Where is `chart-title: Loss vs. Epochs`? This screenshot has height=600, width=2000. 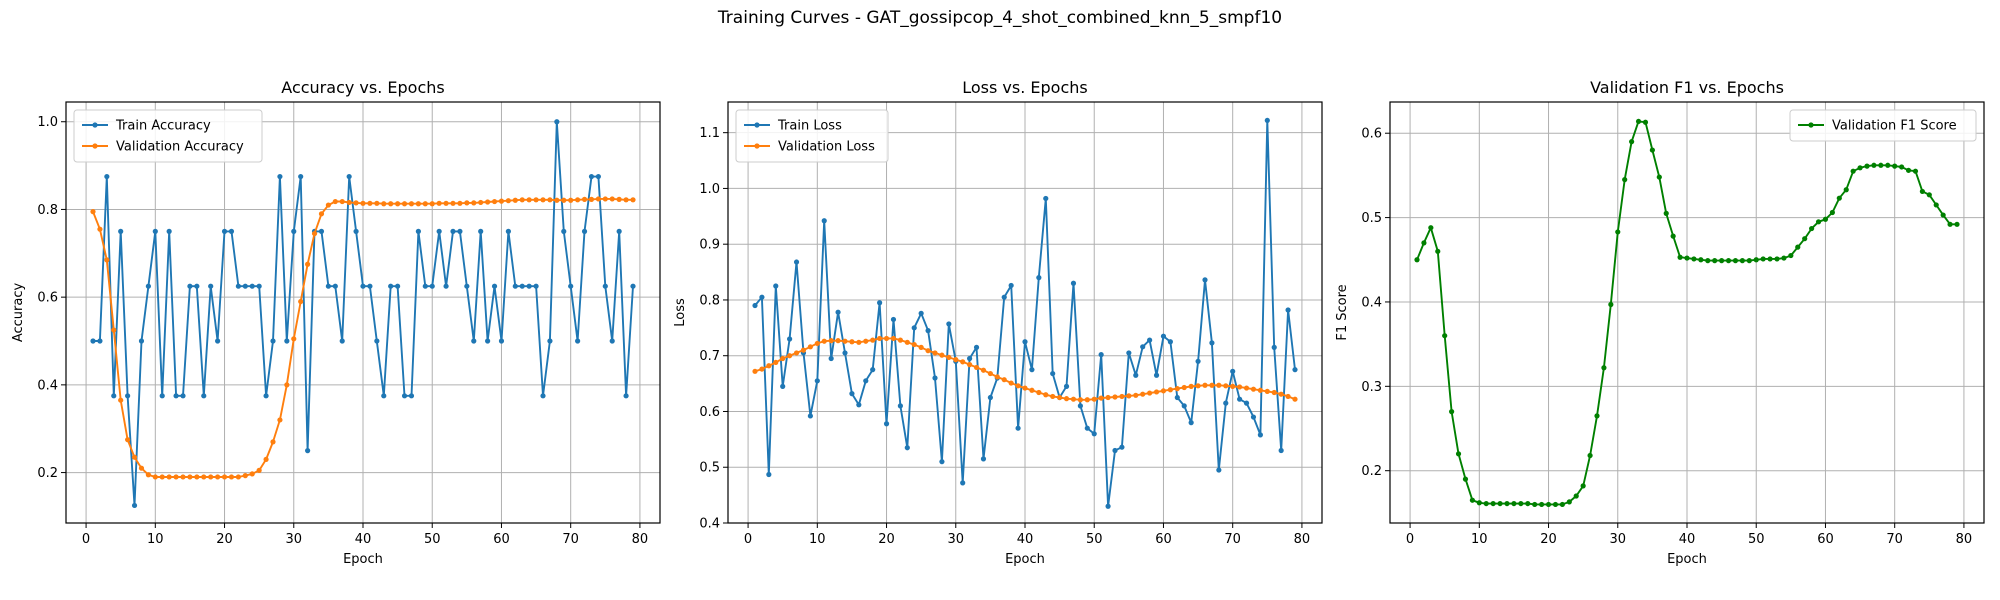 chart-title: Loss vs. Epochs is located at coordinates (1024, 87).